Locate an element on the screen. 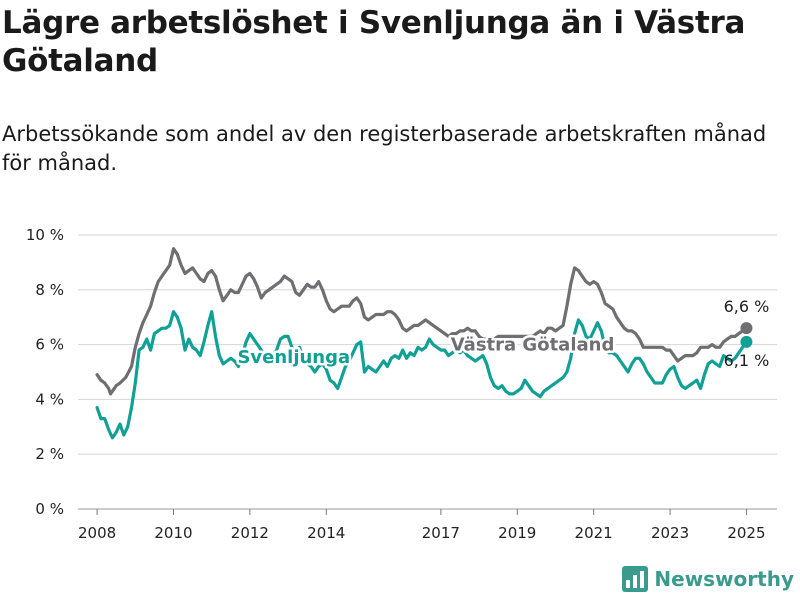  x-tick-label: 2021 is located at coordinates (594, 533).